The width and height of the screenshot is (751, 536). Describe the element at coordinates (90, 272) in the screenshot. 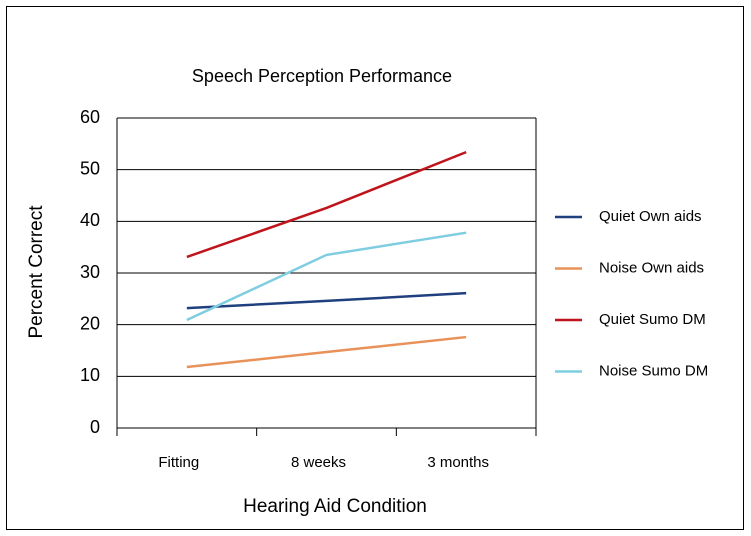

I see `y-tick-label: 30` at that location.